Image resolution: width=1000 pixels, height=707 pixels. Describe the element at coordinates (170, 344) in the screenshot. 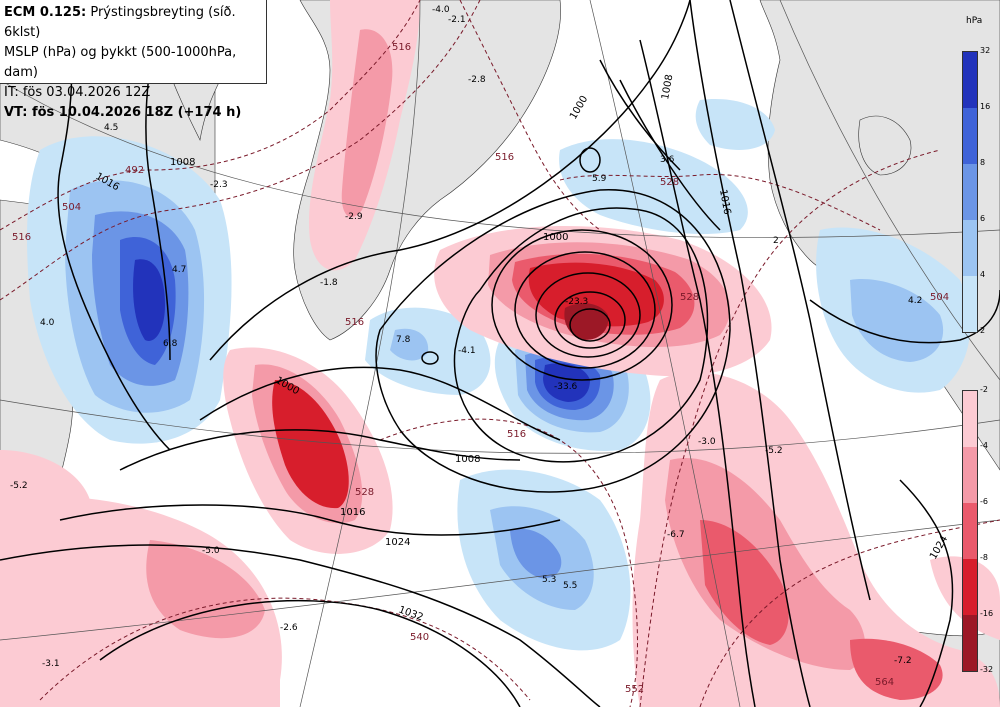

I see `change-label: 6.8` at that location.